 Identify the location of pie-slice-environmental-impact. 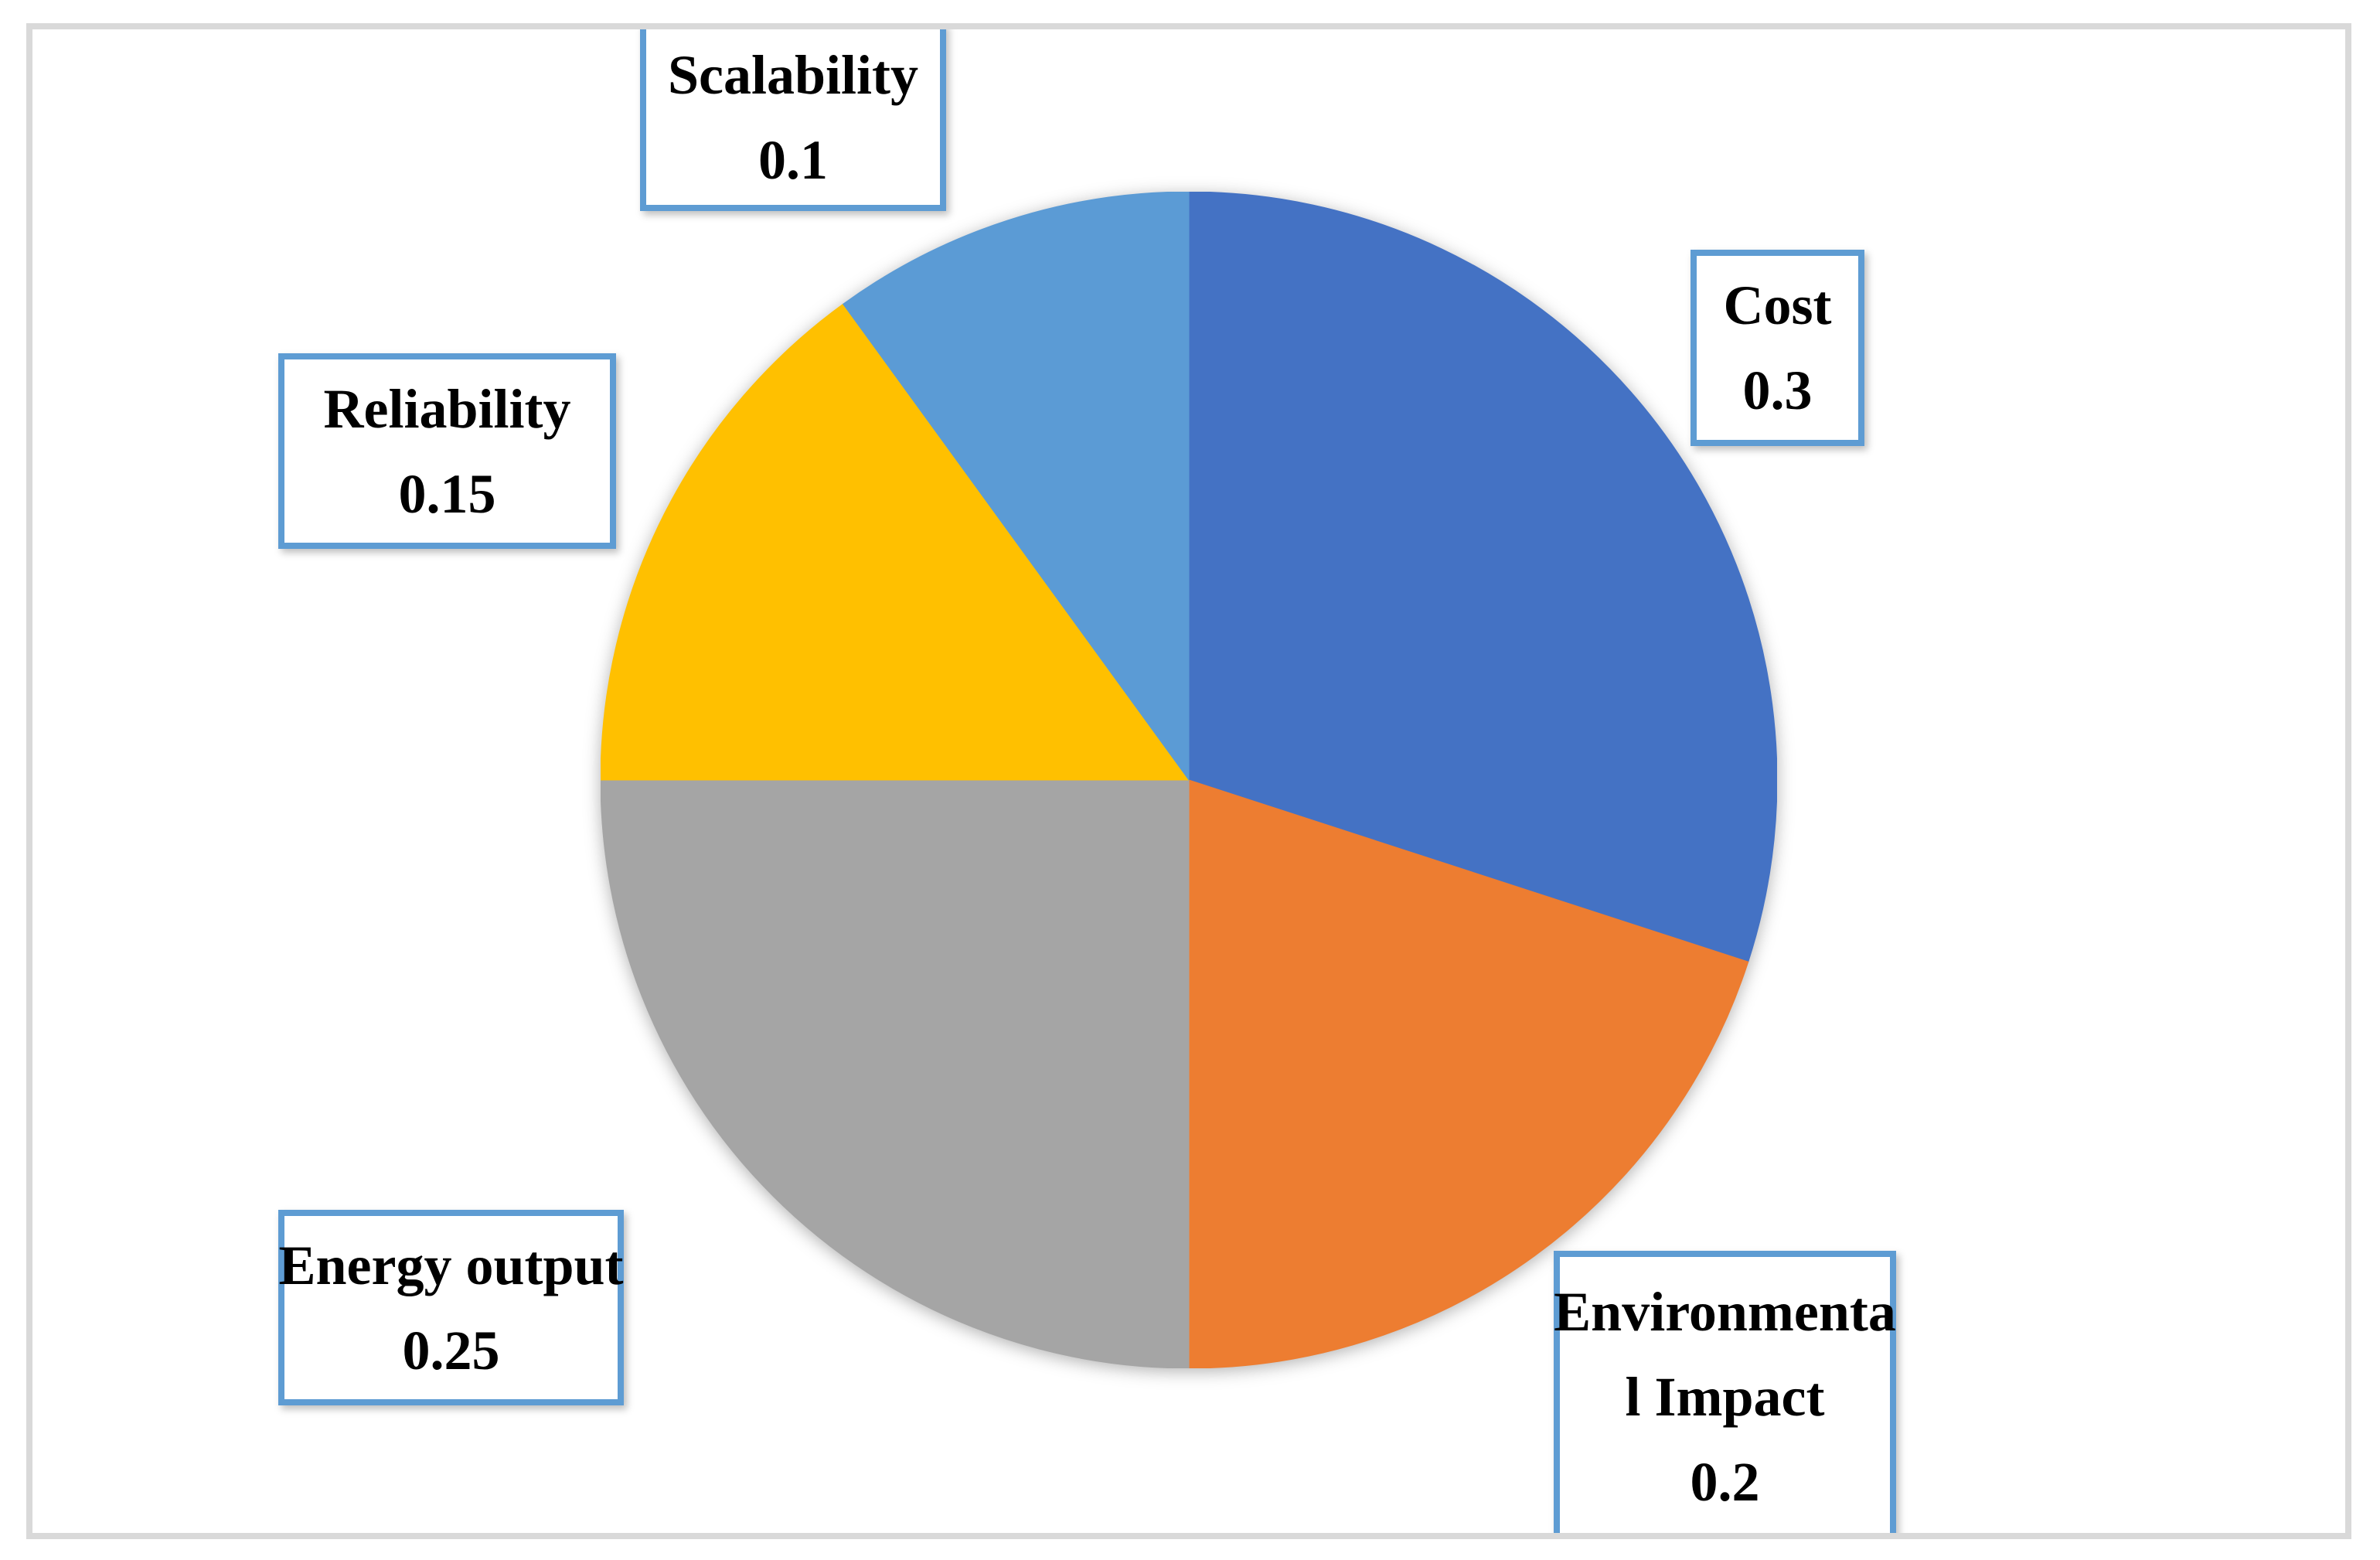
(1468, 1073).